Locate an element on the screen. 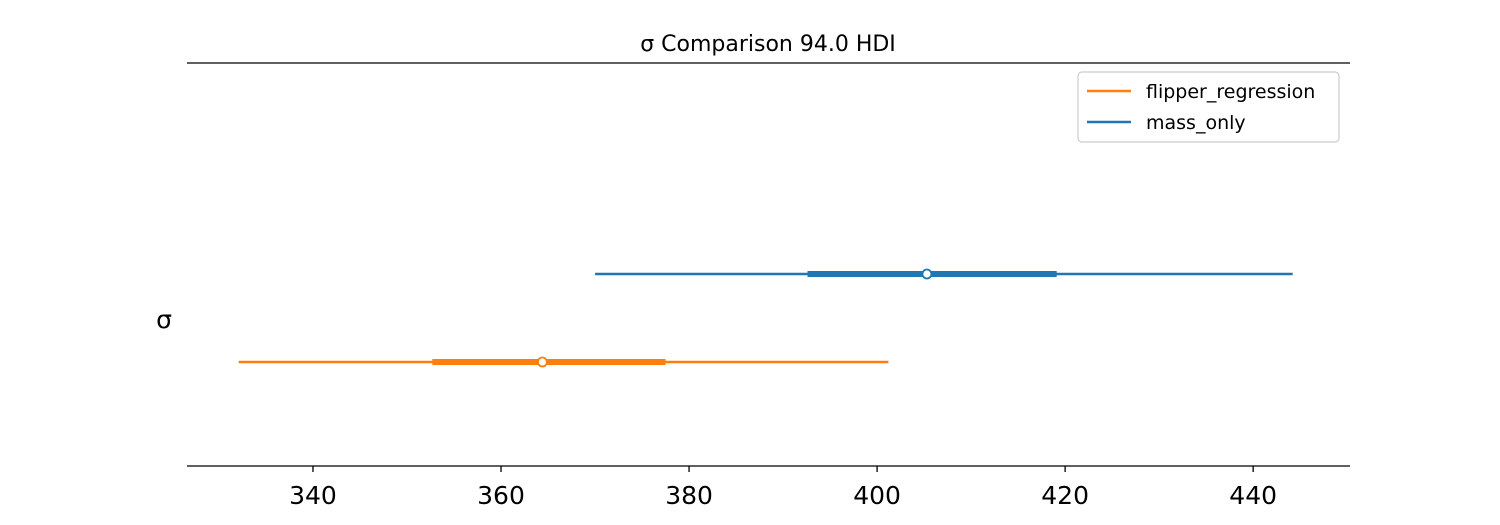 The width and height of the screenshot is (1500, 525). x-tick-label-360: 360 is located at coordinates (501, 495).